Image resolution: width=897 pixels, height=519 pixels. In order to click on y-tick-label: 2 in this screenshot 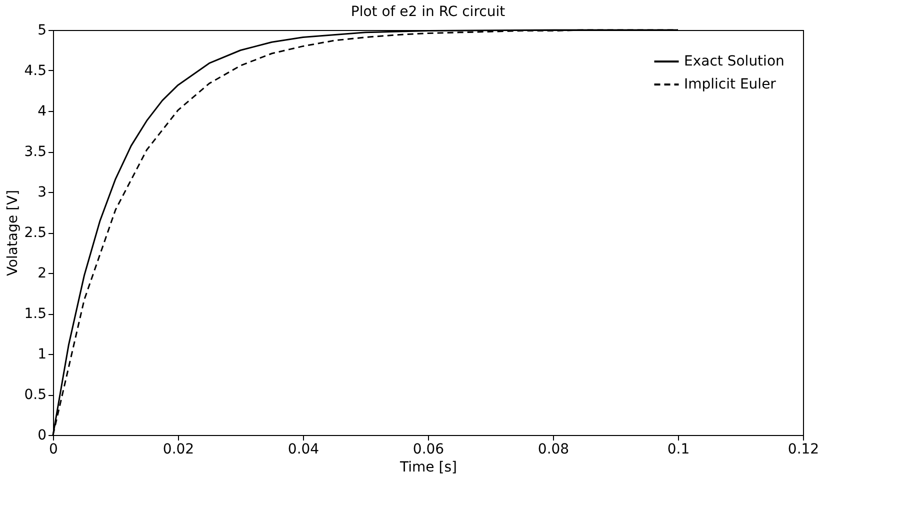, I will do `click(42, 274)`.